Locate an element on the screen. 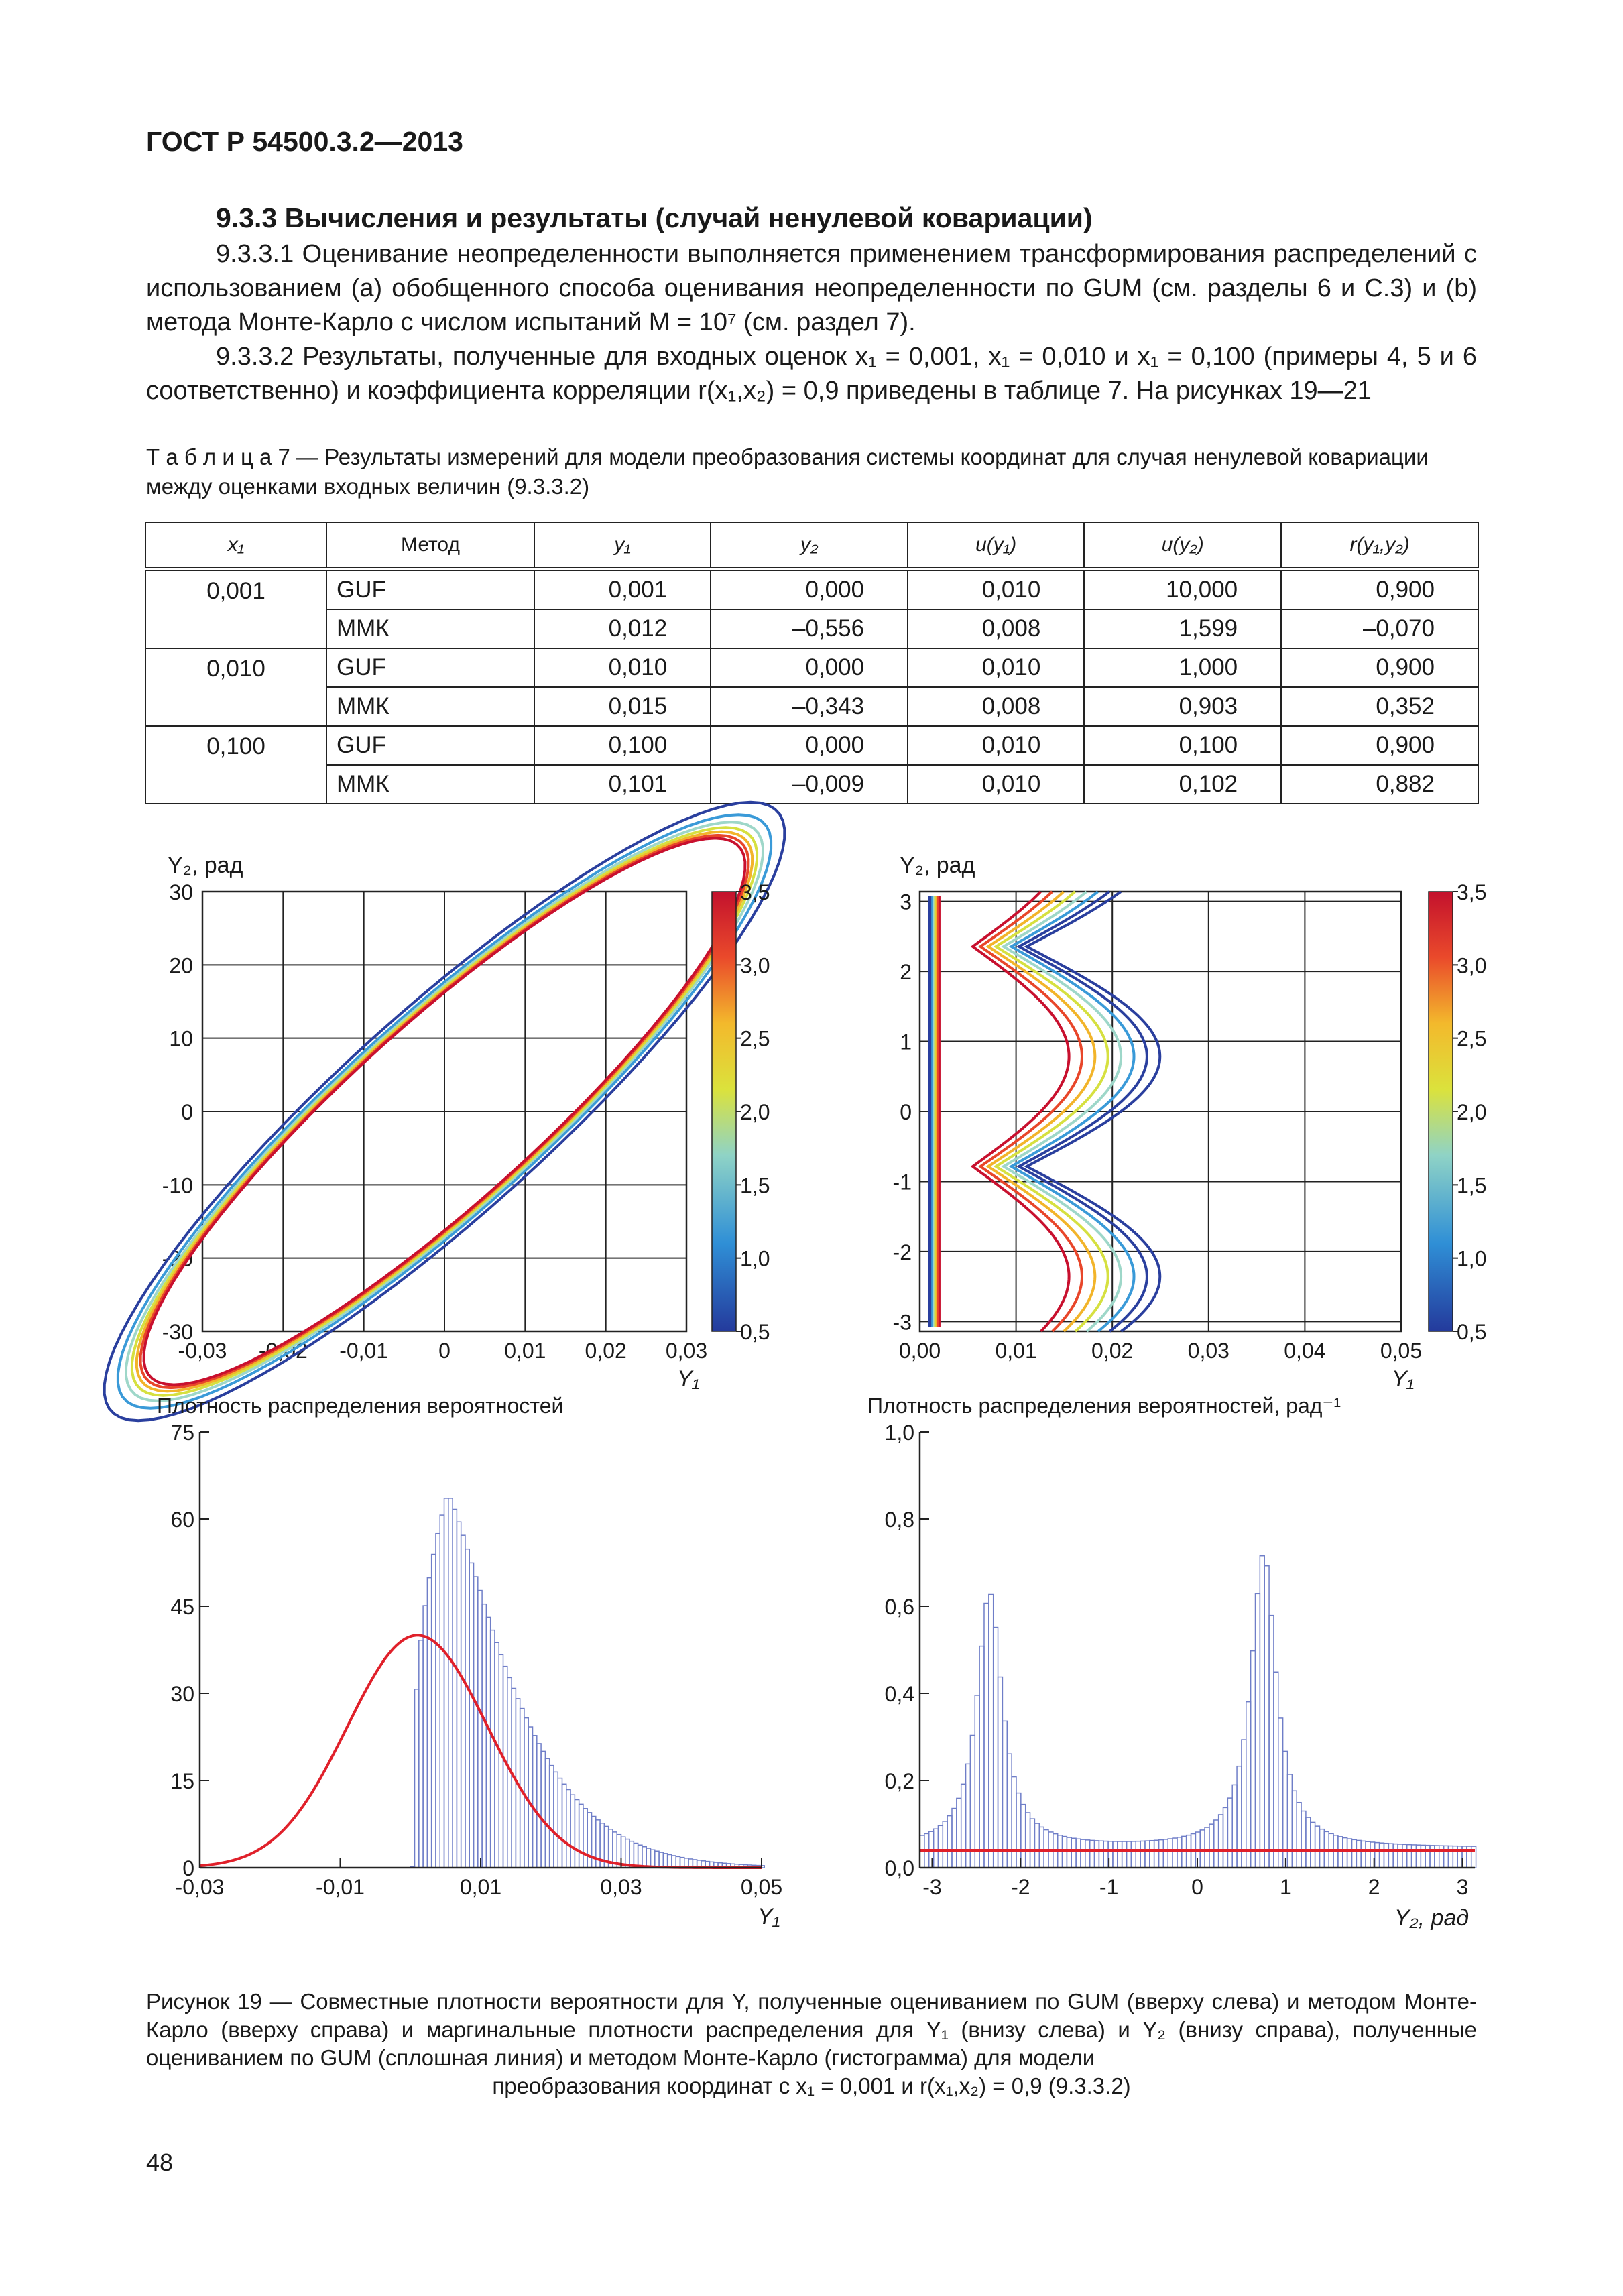  tick-label: 3 is located at coordinates (1463, 1887).